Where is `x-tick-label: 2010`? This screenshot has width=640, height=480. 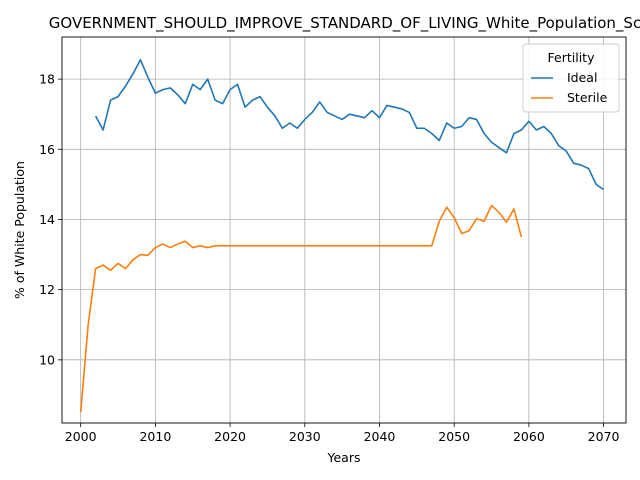
x-tick-label: 2010 is located at coordinates (155, 436).